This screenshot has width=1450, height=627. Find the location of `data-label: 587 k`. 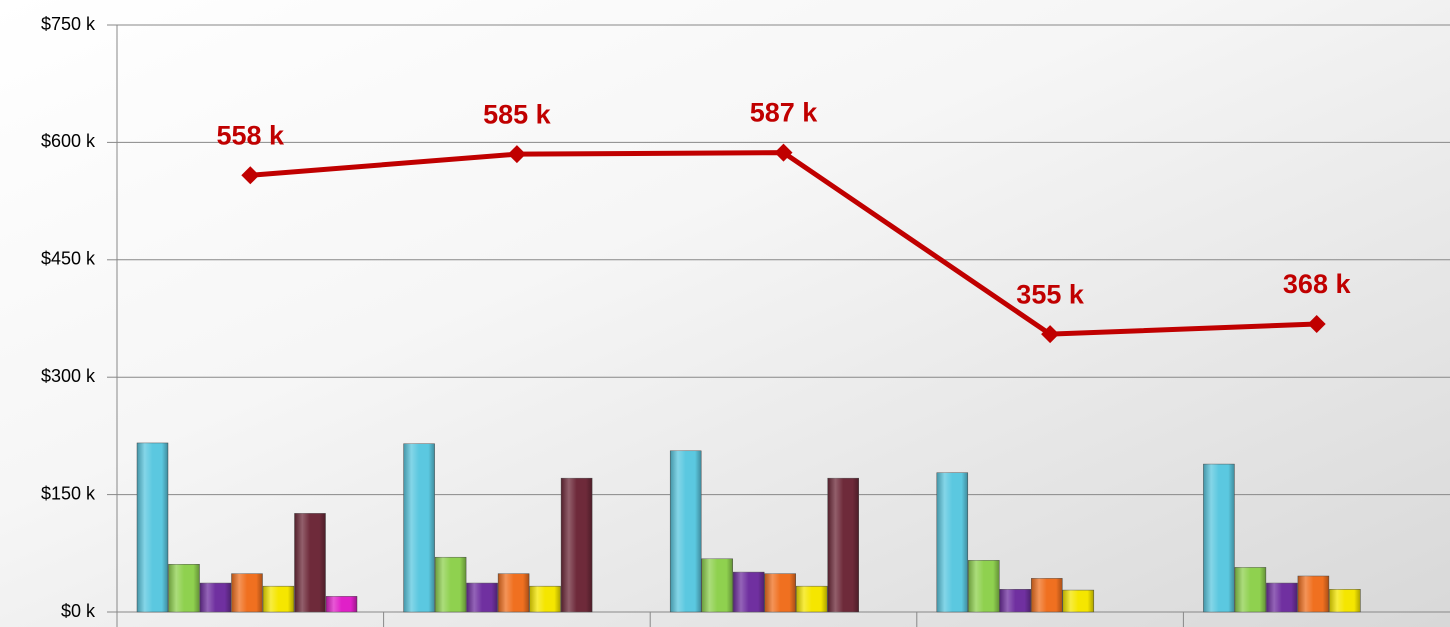

data-label: 587 k is located at coordinates (784, 113).